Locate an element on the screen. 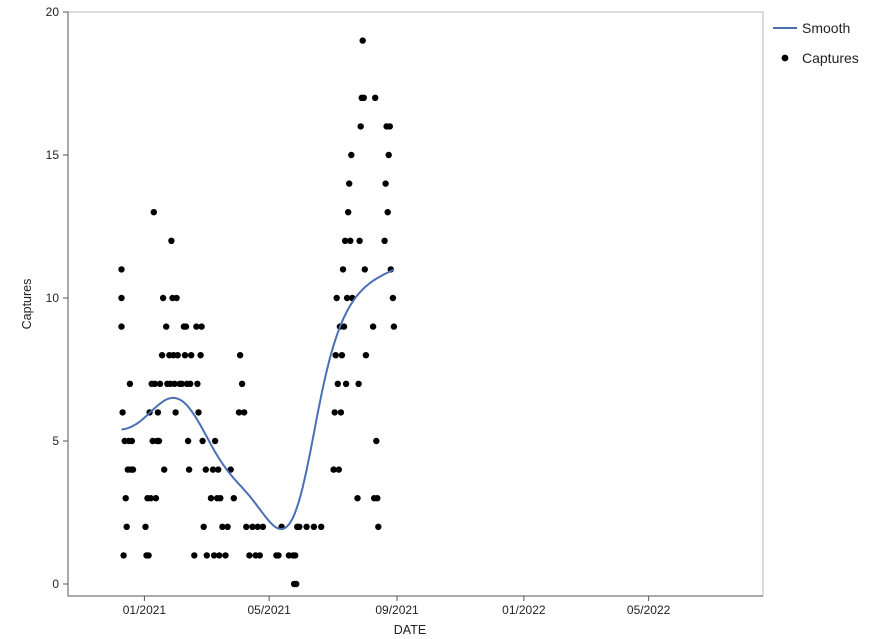 The image size is (882, 639). smooth-line is located at coordinates (258, 399).